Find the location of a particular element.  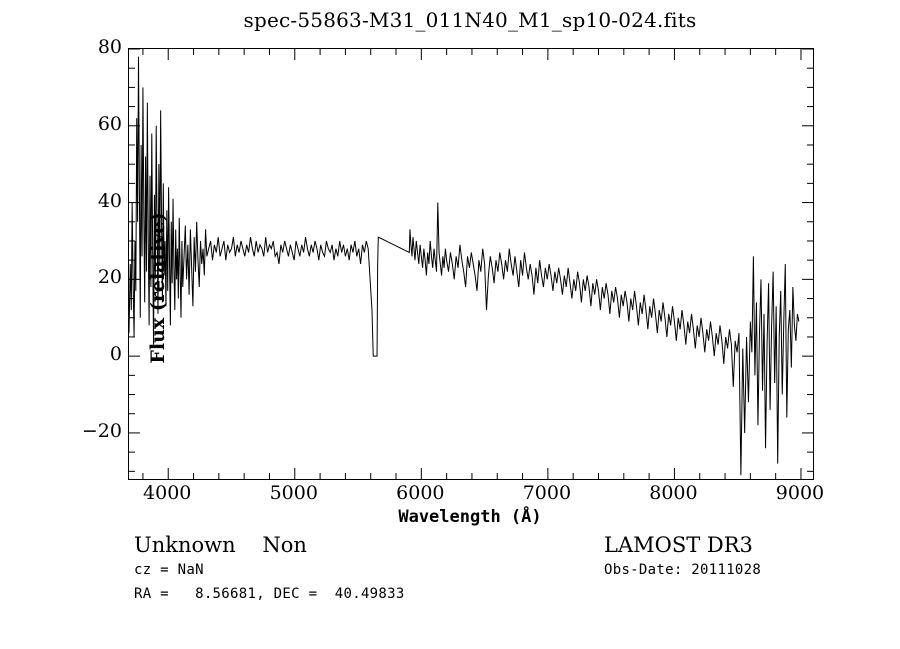

y-tick-label: 20 is located at coordinates (109, 277).